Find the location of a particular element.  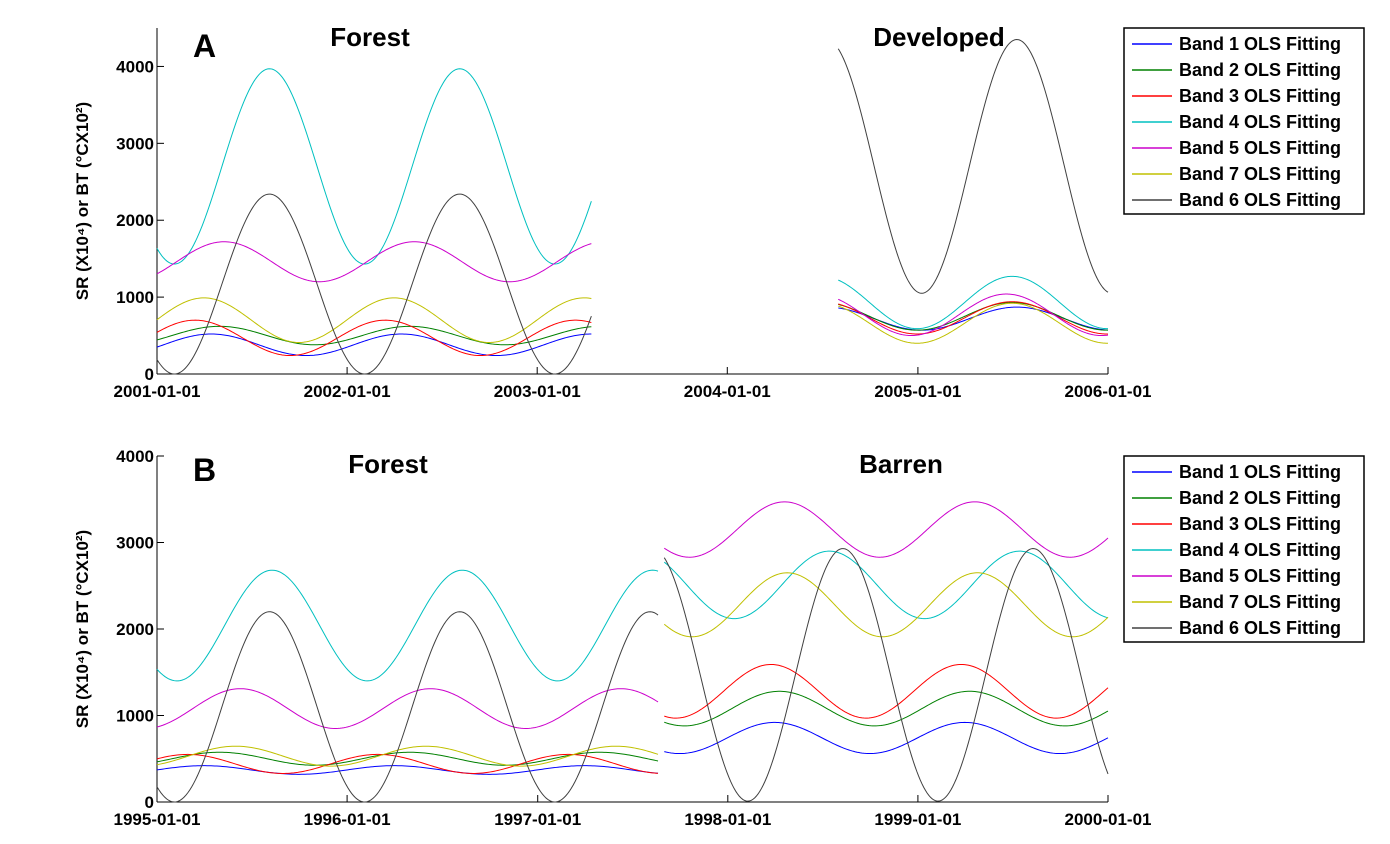

x-tick-label: 2001-01-01 is located at coordinates (157, 391).